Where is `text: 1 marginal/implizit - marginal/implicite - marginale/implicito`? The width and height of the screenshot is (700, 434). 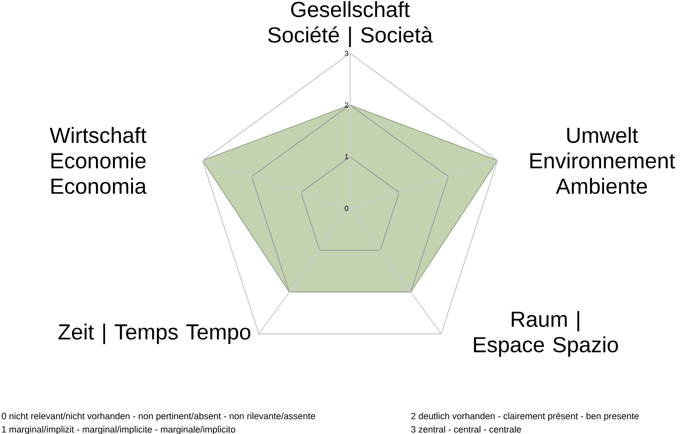 text: 1 marginal/implizit - marginal/implicite - marginale/implicito is located at coordinates (119, 430).